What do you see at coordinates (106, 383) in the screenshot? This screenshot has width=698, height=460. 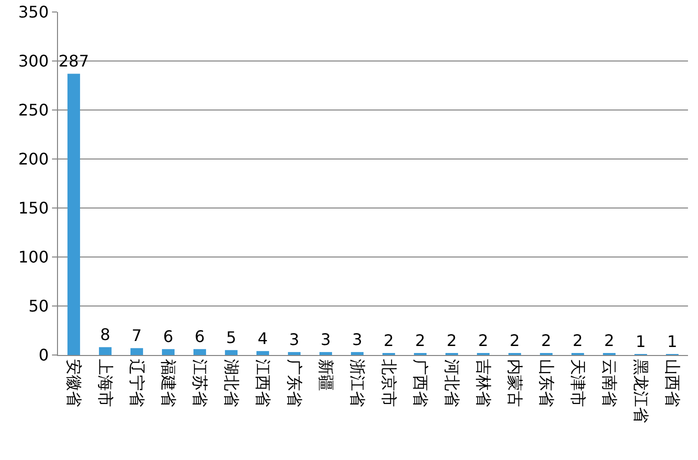 I see `x-tick-label: 上海市` at bounding box center [106, 383].